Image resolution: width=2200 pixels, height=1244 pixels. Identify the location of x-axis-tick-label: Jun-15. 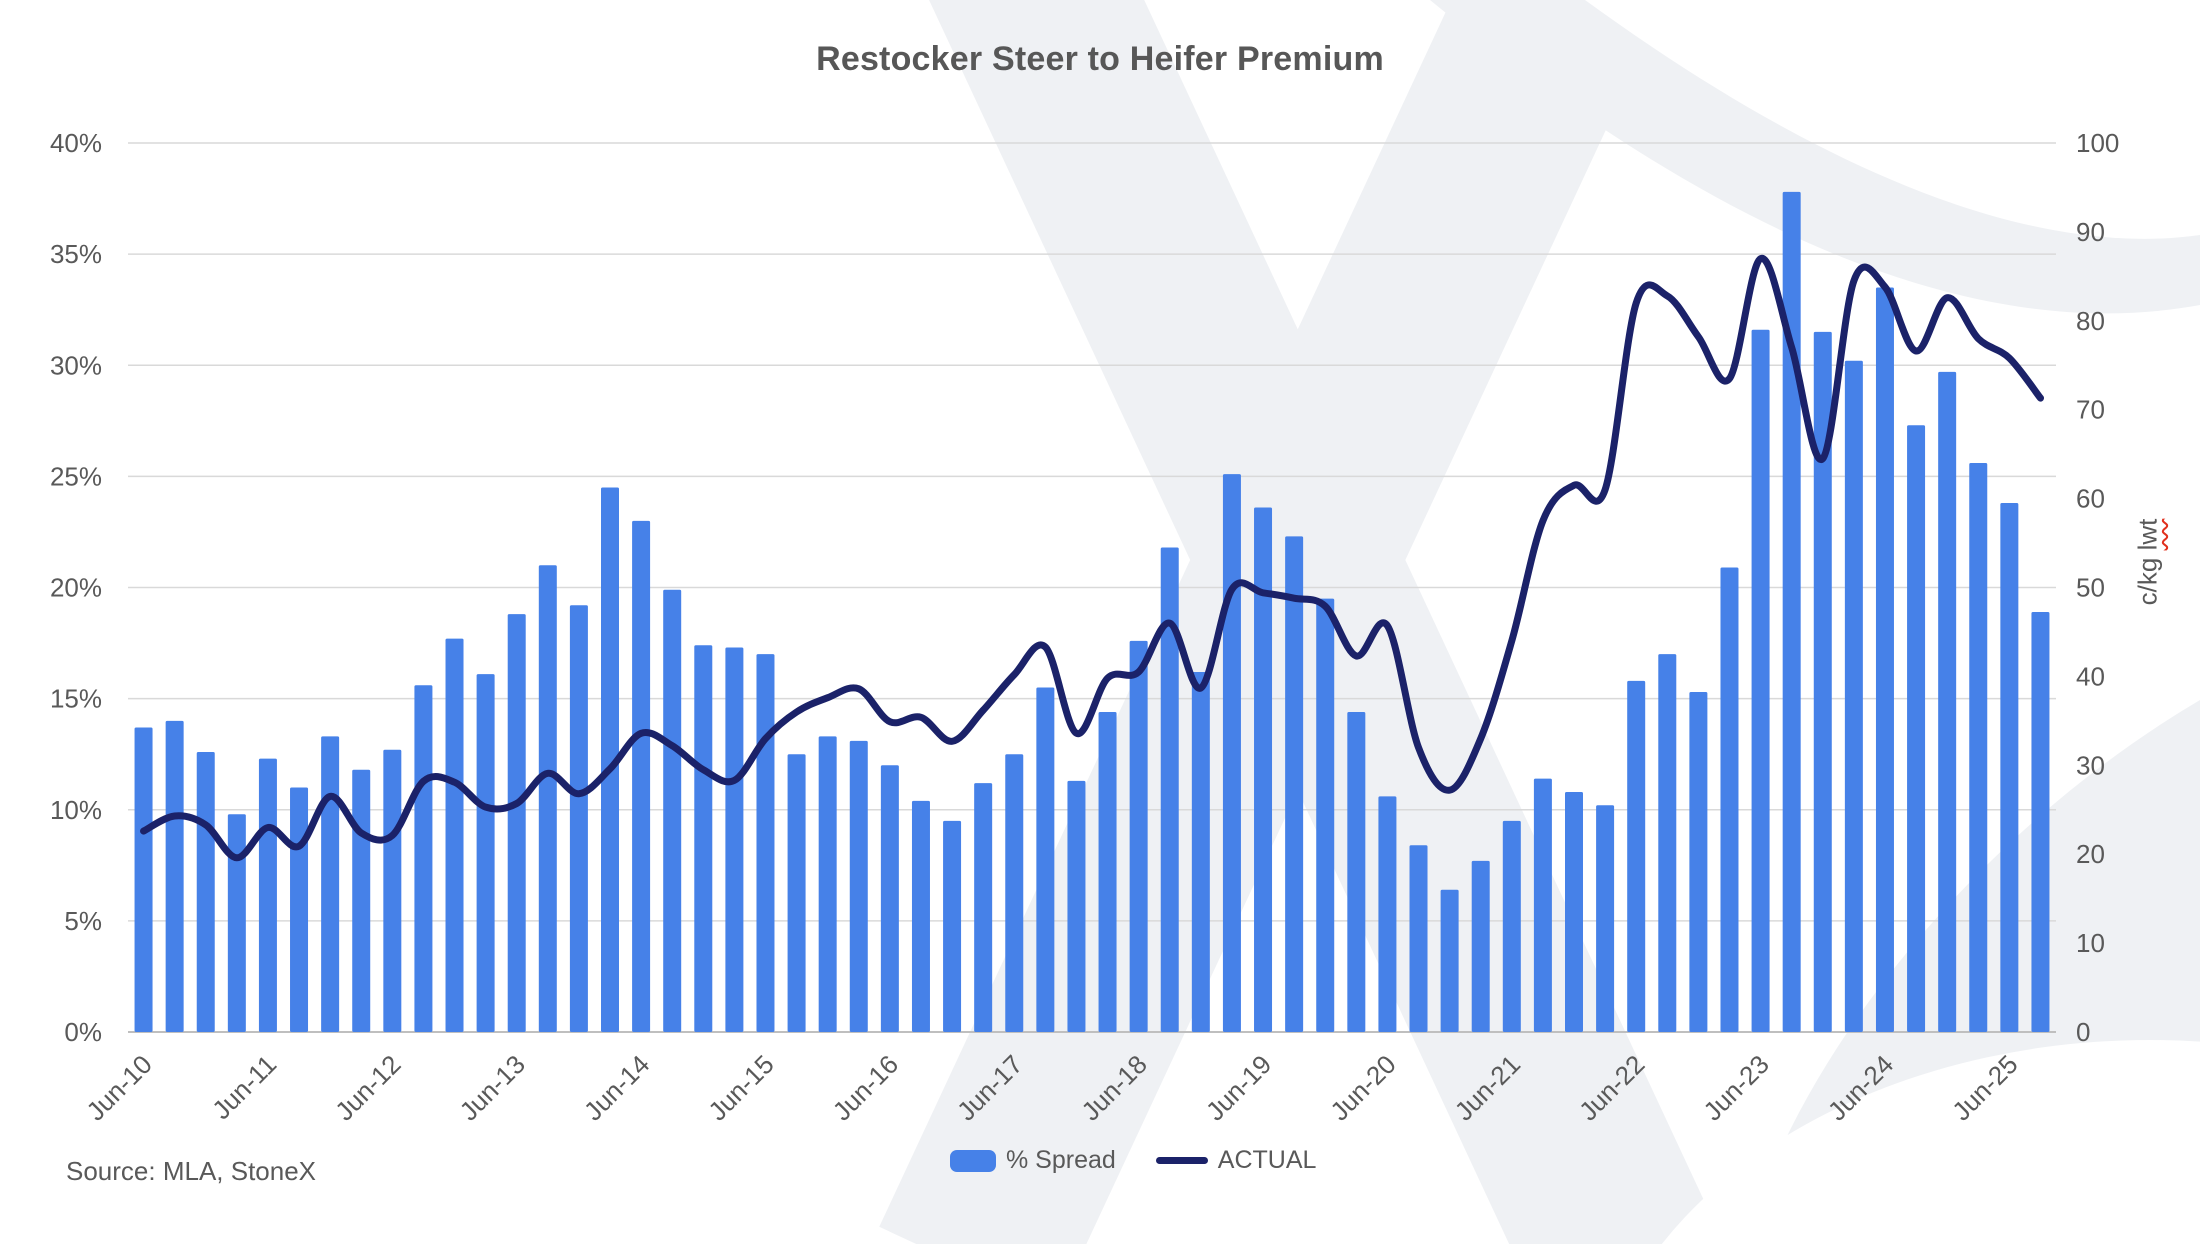
(740, 1087).